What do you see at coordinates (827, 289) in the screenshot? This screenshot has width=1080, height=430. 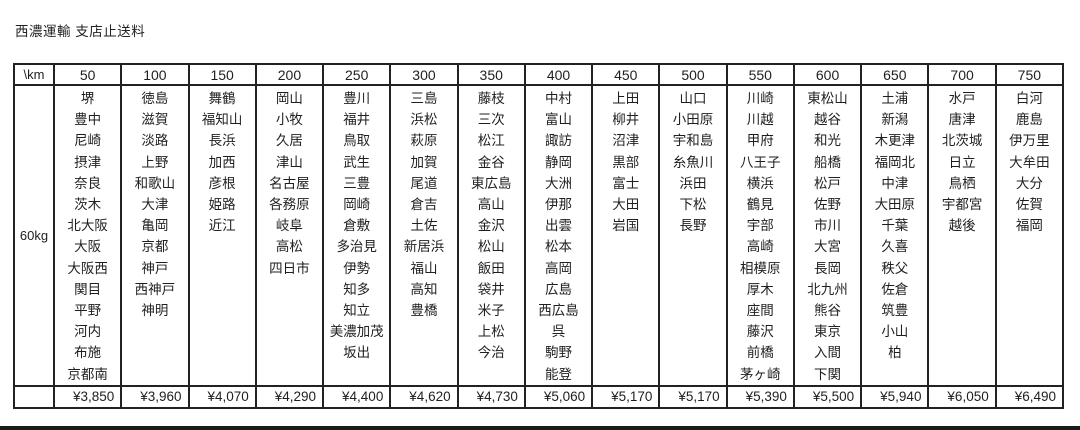 I see `branch-name: 北九州` at bounding box center [827, 289].